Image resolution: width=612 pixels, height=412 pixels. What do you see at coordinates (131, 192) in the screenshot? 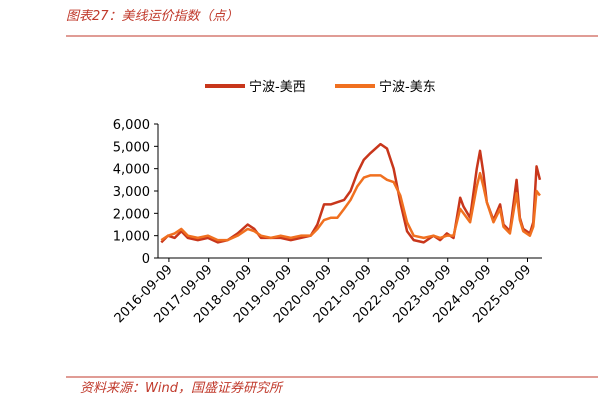
I see `y-tick-label: 3,000` at bounding box center [131, 192].